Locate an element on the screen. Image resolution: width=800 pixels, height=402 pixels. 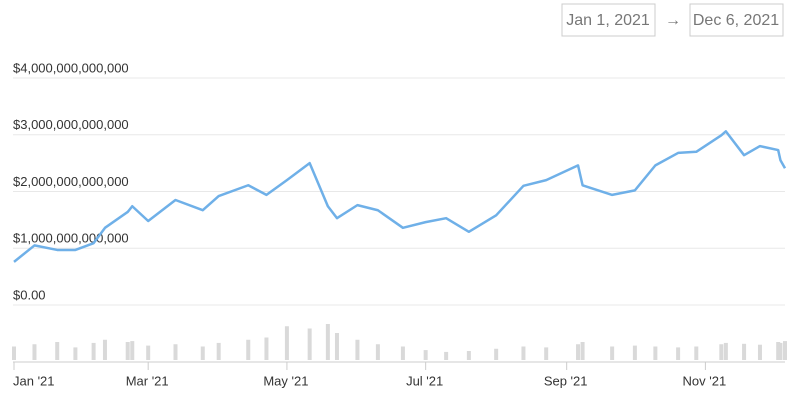
range-start: Jan 1, 2021 is located at coordinates (608, 20).